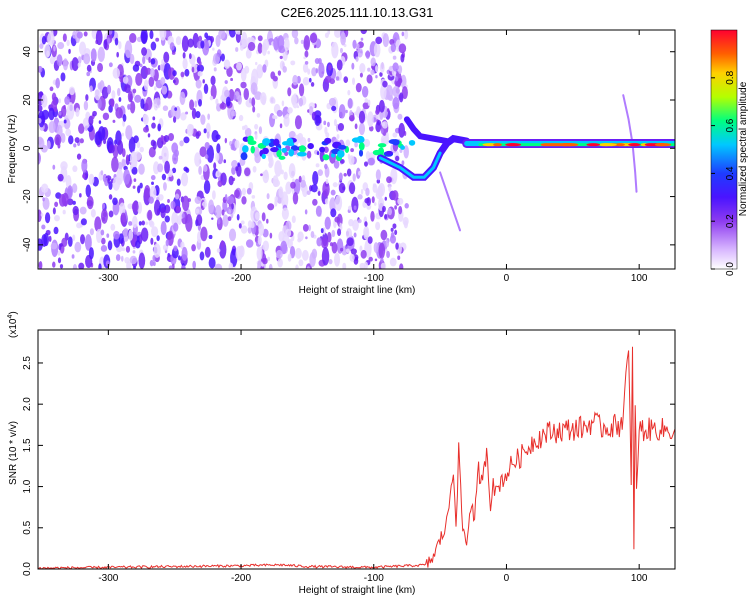  I want to click on spectrogram-ytick-label: 40, so click(27, 52).